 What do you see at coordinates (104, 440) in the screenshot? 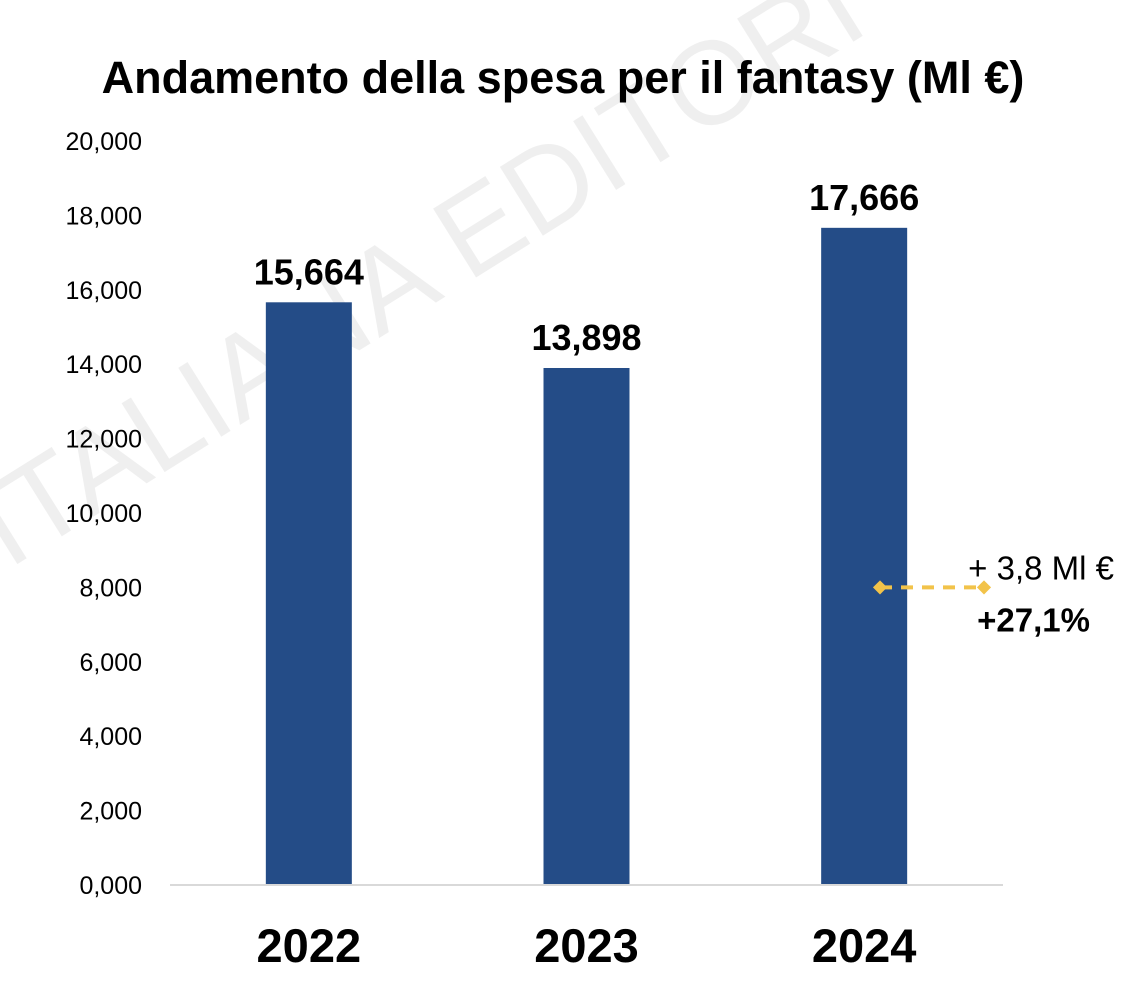
I see `y-tick-label: 12,000` at bounding box center [104, 440].